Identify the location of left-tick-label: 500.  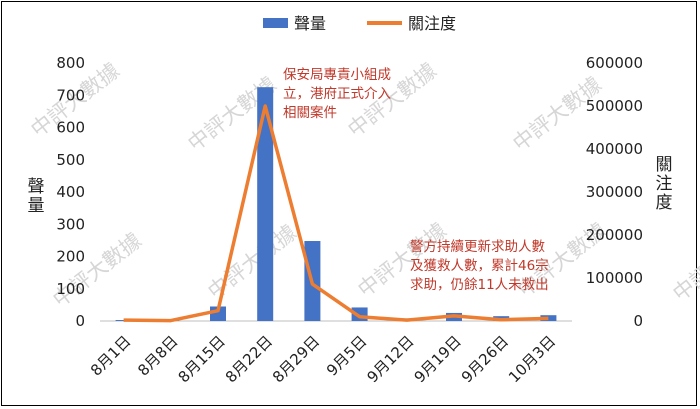
(70, 160).